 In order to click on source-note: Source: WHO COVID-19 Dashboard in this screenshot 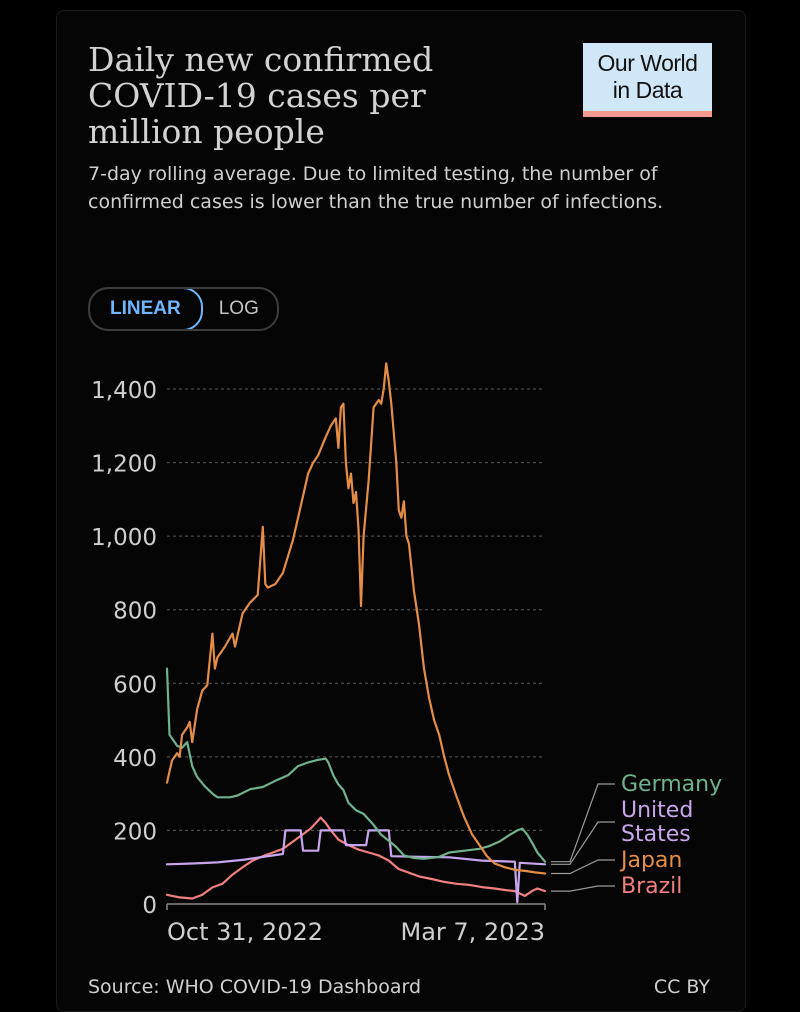, I will do `click(255, 987)`.